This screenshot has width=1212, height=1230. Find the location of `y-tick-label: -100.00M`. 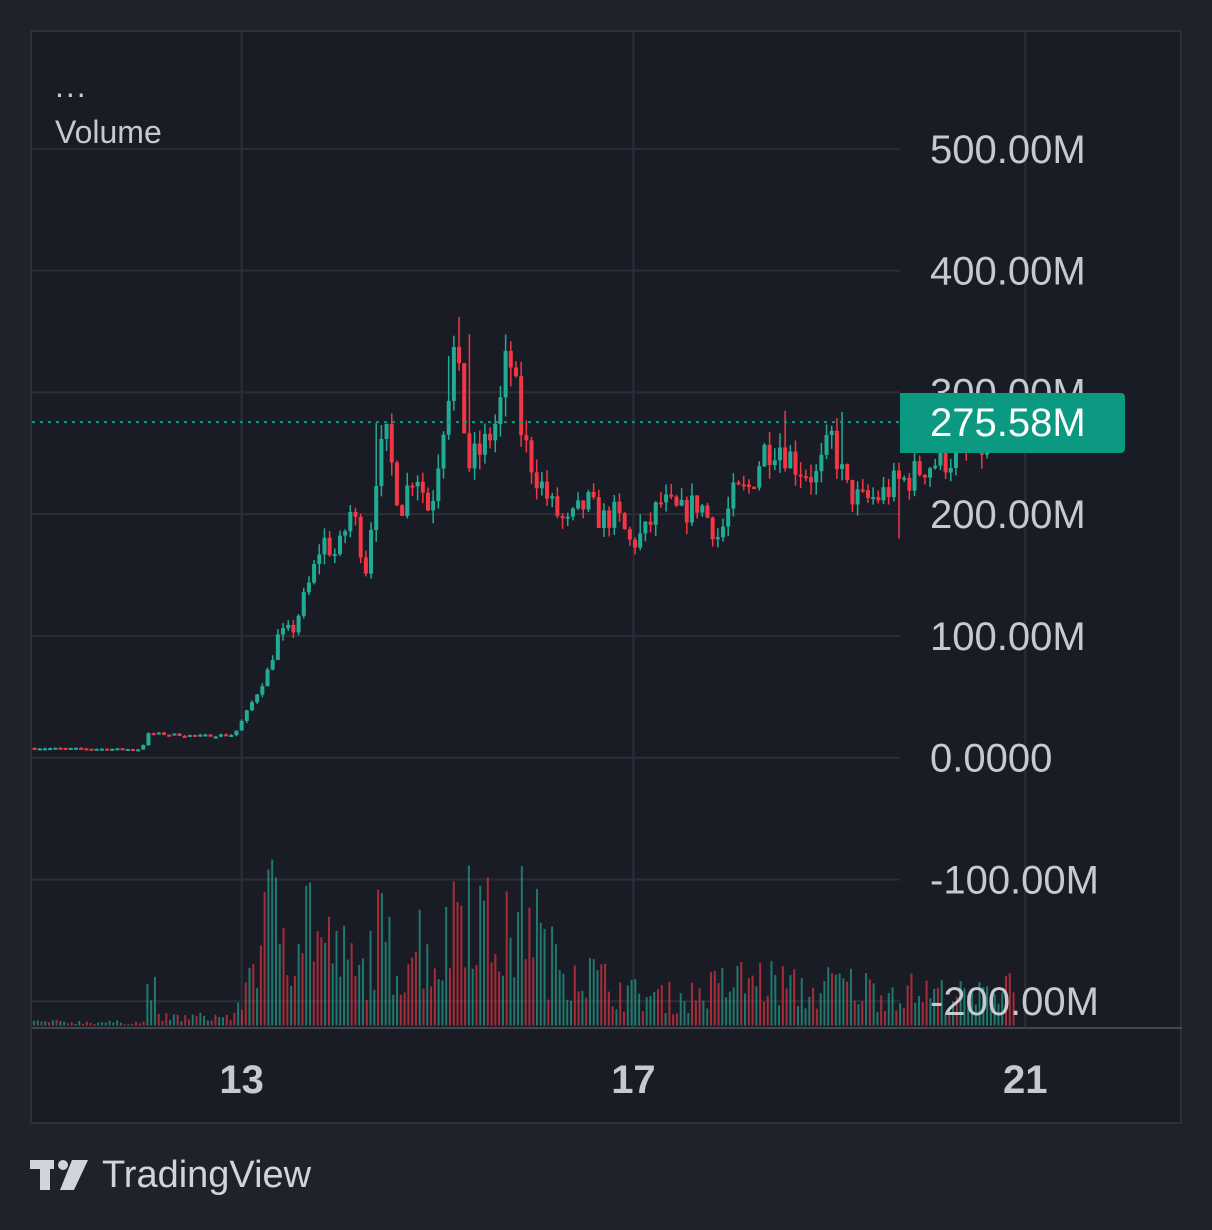

y-tick-label: -100.00M is located at coordinates (1014, 880).